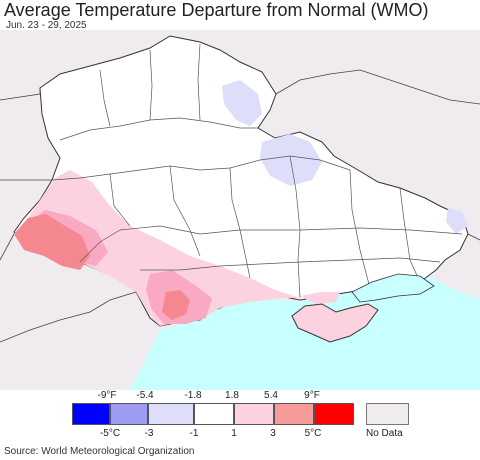  I want to click on legend-c-label-2: -3, so click(149, 433).